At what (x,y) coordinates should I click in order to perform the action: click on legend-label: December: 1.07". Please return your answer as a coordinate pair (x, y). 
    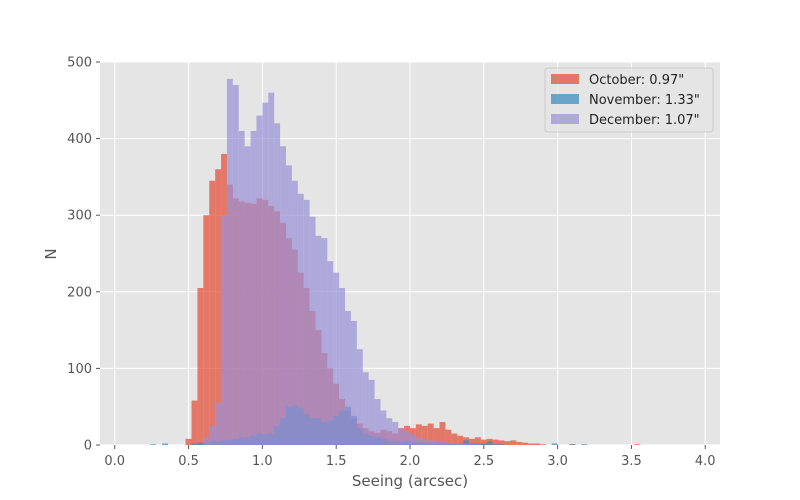
    Looking at the image, I should click on (644, 120).